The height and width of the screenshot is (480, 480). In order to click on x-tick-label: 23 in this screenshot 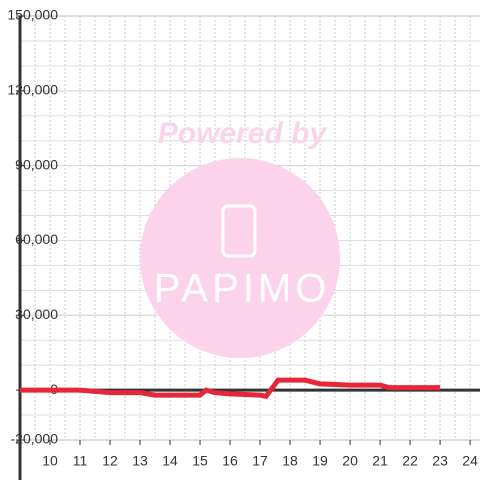, I will do `click(440, 461)`.